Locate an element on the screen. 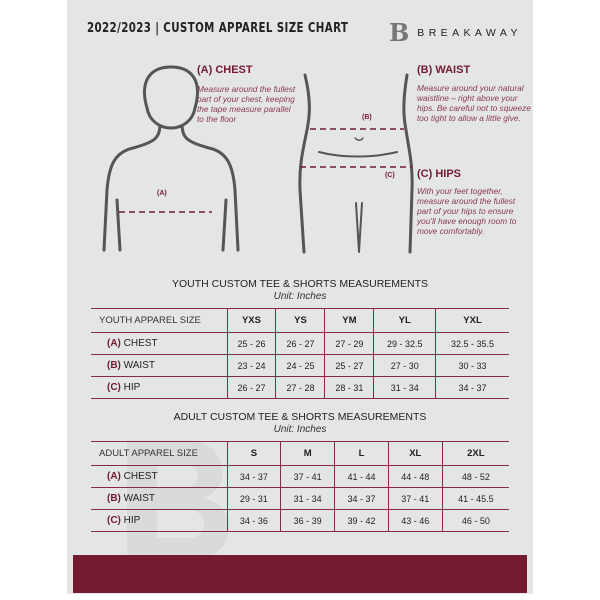 The width and height of the screenshot is (600, 600). youth-unit: Unit: Inches is located at coordinates (300, 296).